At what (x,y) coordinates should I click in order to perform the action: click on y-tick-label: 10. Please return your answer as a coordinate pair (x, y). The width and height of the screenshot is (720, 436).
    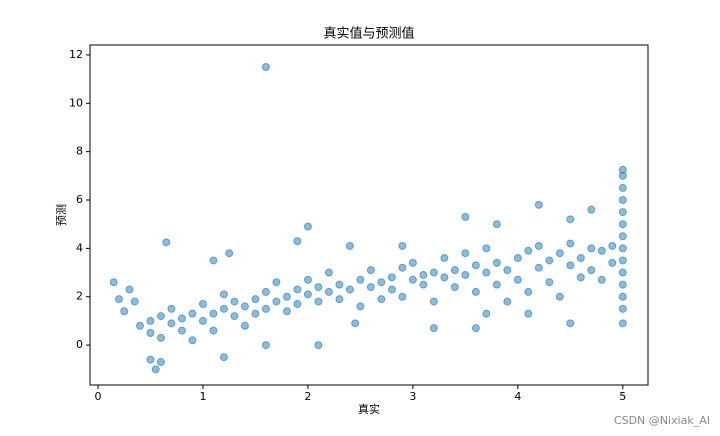
    Looking at the image, I should click on (76, 102).